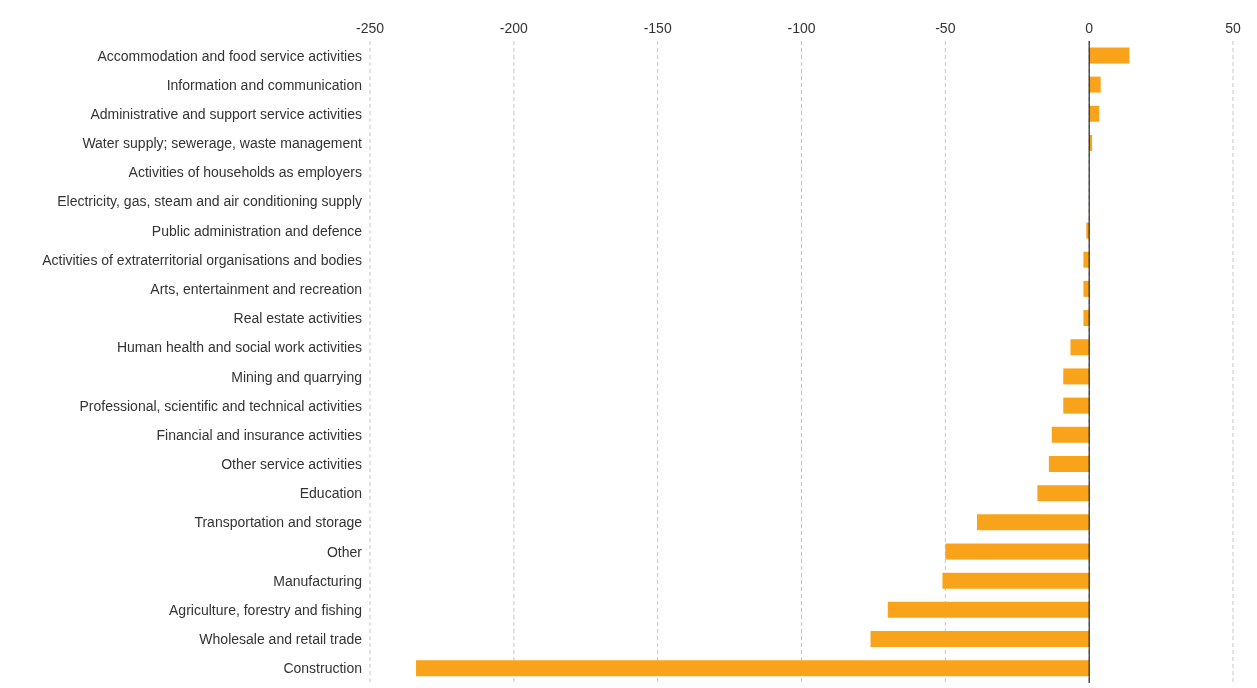  What do you see at coordinates (344, 551) in the screenshot?
I see `y-tick-label: Other` at bounding box center [344, 551].